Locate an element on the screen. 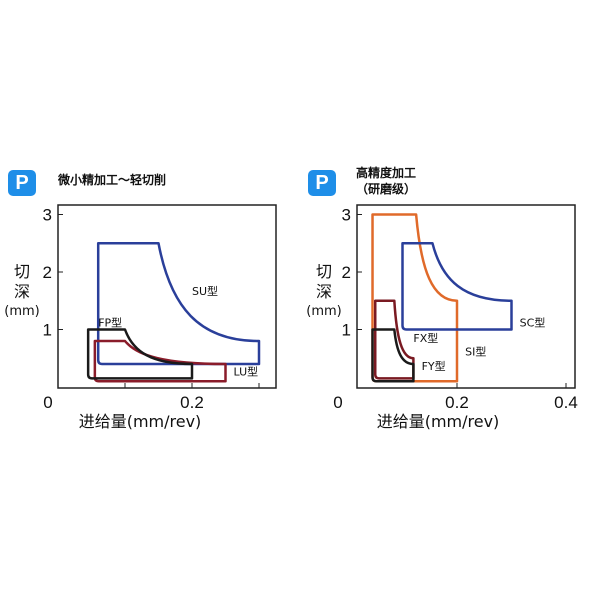 This screenshot has height=600, width=600. series-region-FX型 is located at coordinates (394, 339).